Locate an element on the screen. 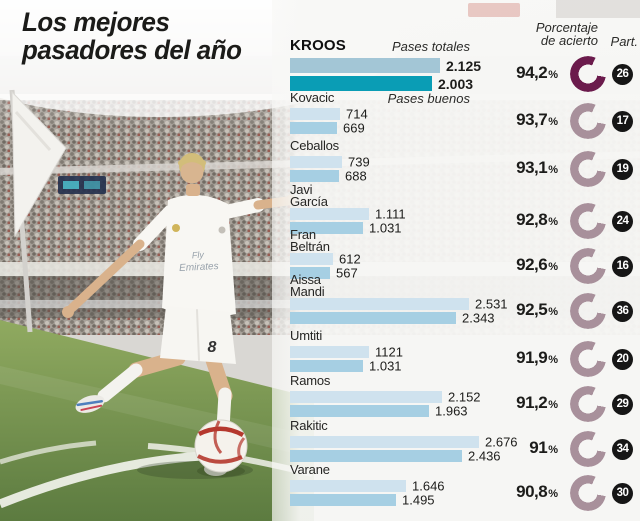 Image resolution: width=640 pixels, height=521 pixels. player-row-kovacic: Kovacic 714 669 93,7% 17 is located at coordinates (463, 116).